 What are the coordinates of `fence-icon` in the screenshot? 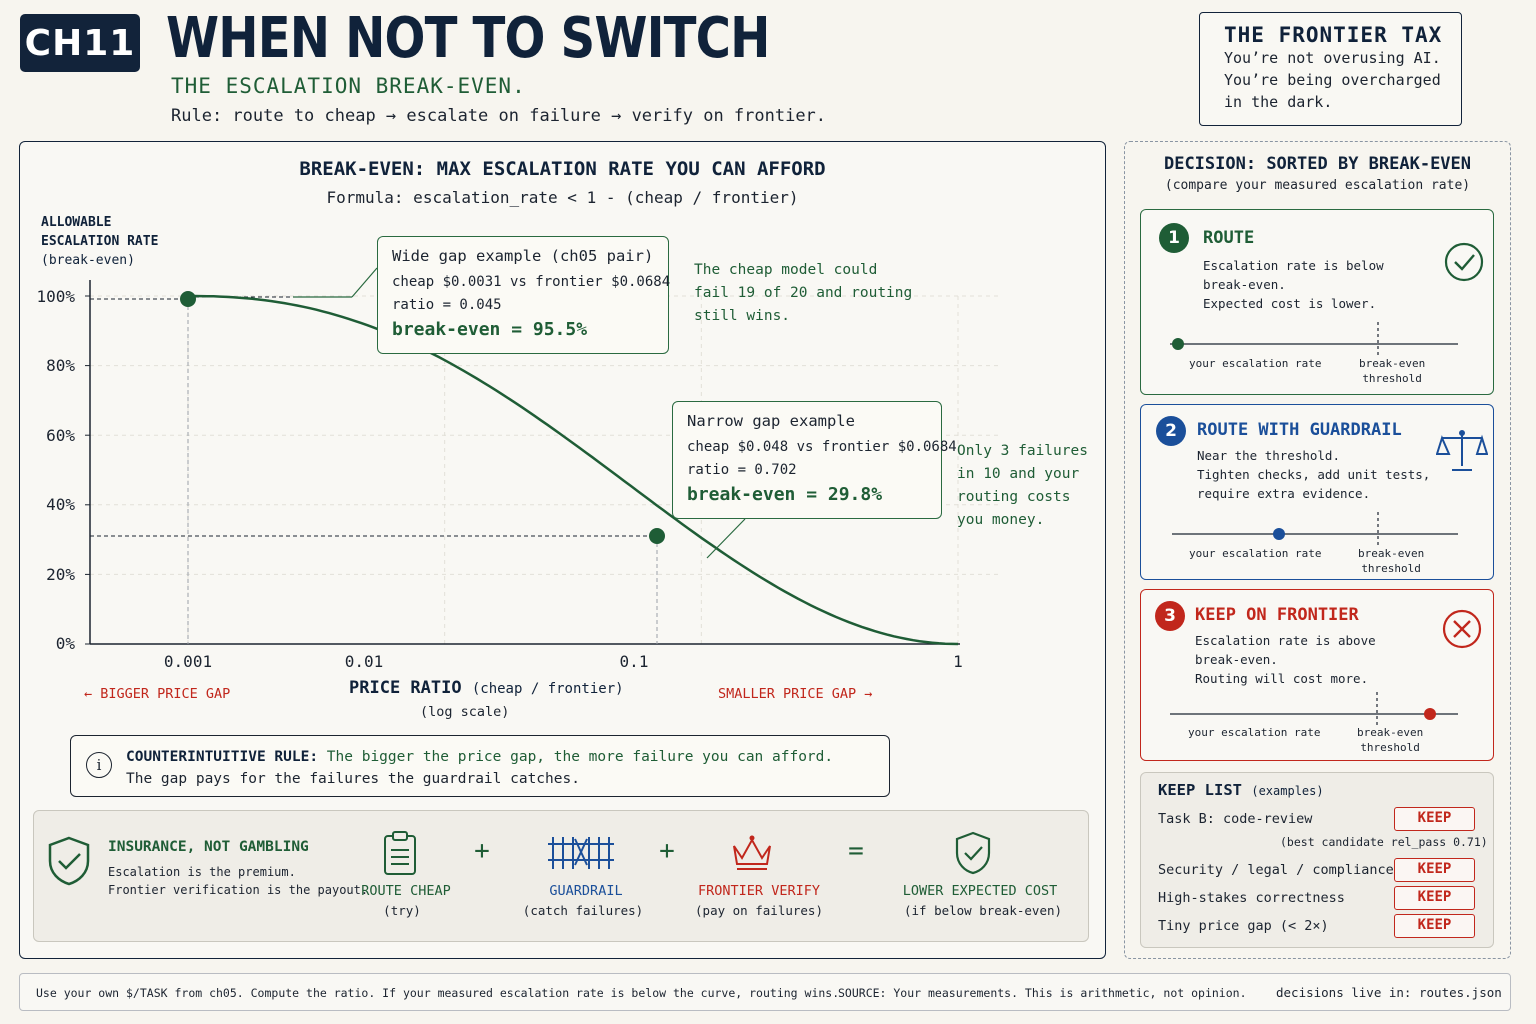 It's located at (581, 853).